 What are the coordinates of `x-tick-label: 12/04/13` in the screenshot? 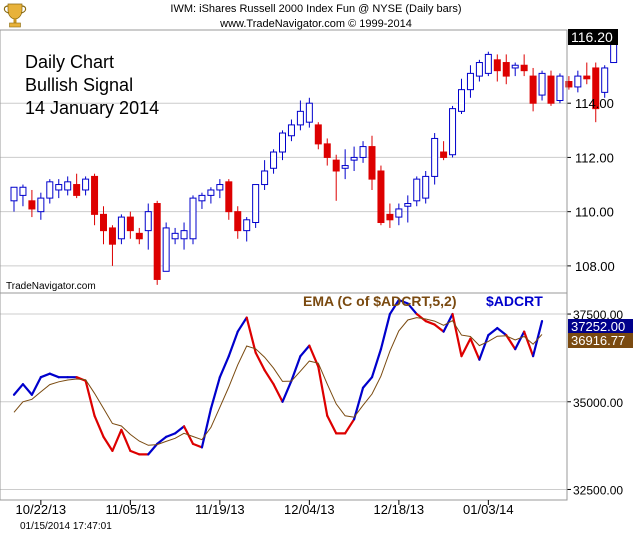 It's located at (309, 509).